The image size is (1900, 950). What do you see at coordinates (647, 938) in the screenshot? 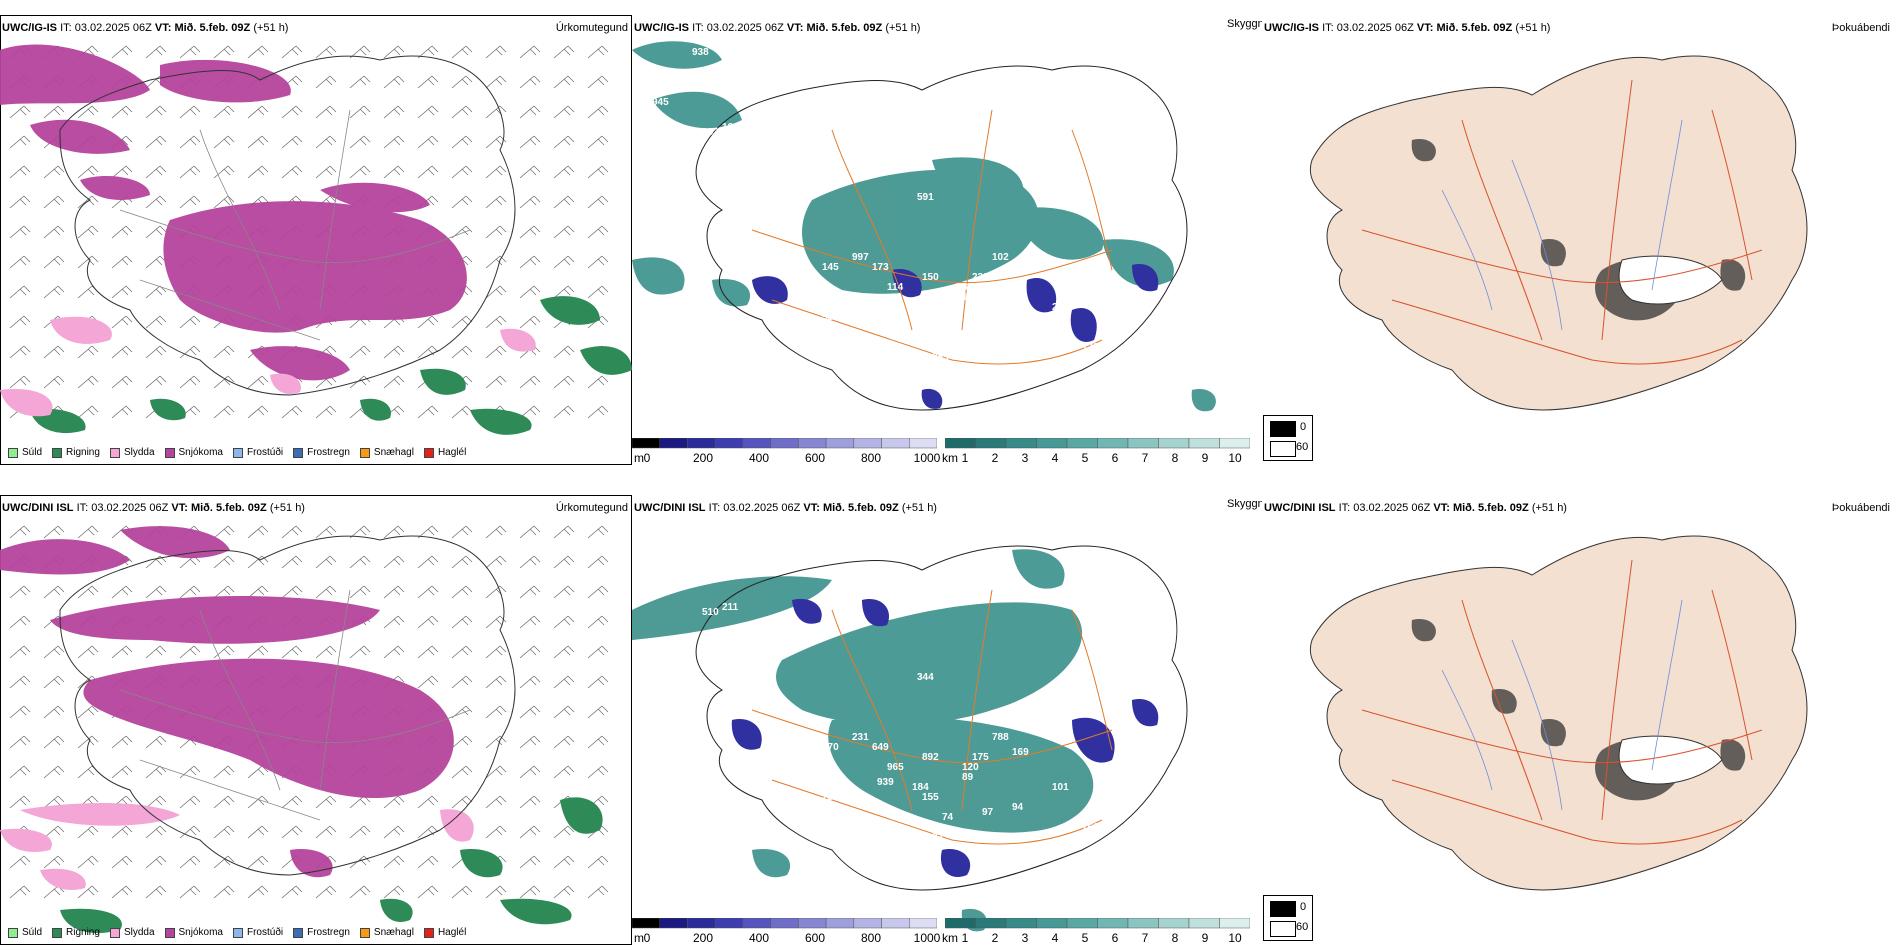
I see `colorbar-tick-label: 0` at bounding box center [647, 938].